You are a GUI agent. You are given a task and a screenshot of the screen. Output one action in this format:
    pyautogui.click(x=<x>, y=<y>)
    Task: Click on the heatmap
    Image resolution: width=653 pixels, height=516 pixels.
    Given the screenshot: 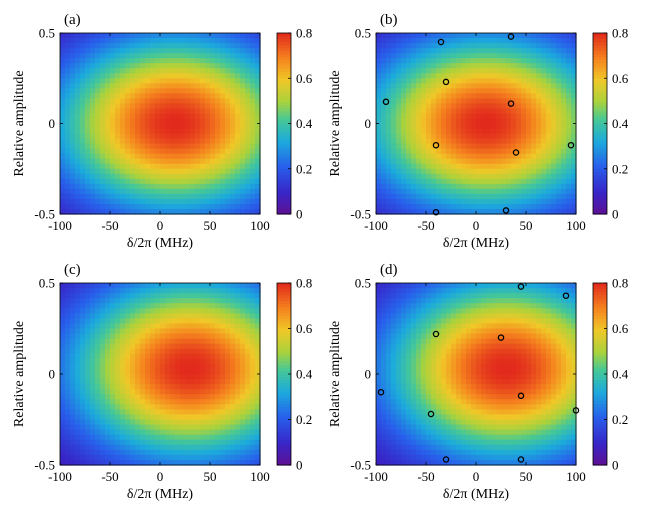 What is the action you would take?
    pyautogui.click(x=160, y=124)
    